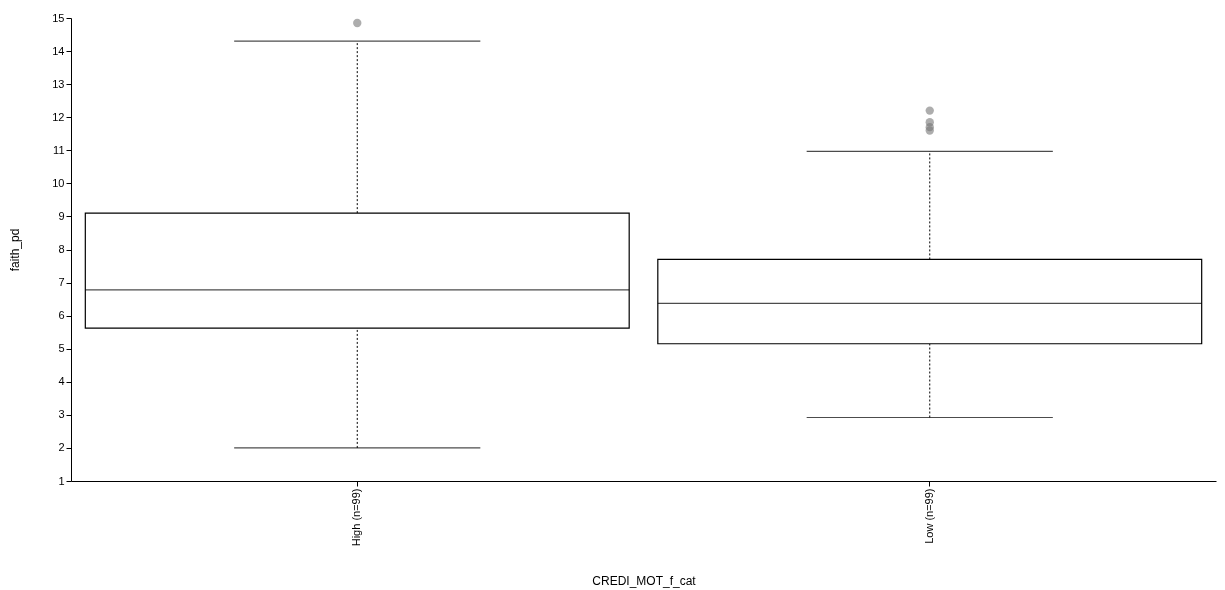  I want to click on y-tick-label: 4, so click(61, 381).